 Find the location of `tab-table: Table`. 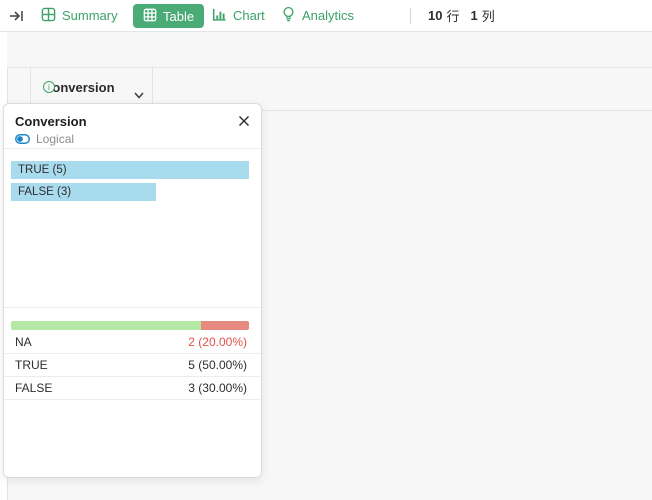

tab-table: Table is located at coordinates (169, 16).